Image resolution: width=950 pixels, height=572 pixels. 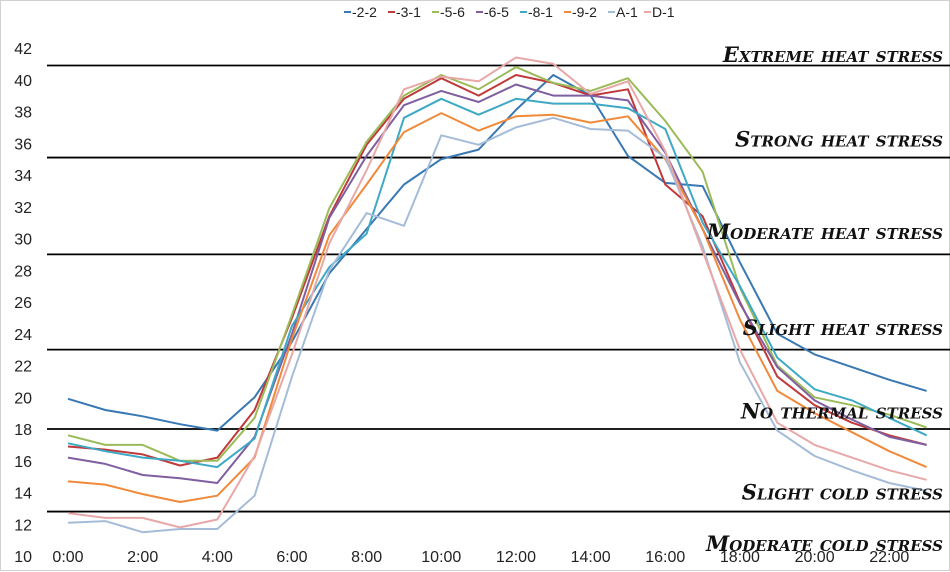 What do you see at coordinates (364, 12) in the screenshot?
I see `legend-label: -2-2` at bounding box center [364, 12].